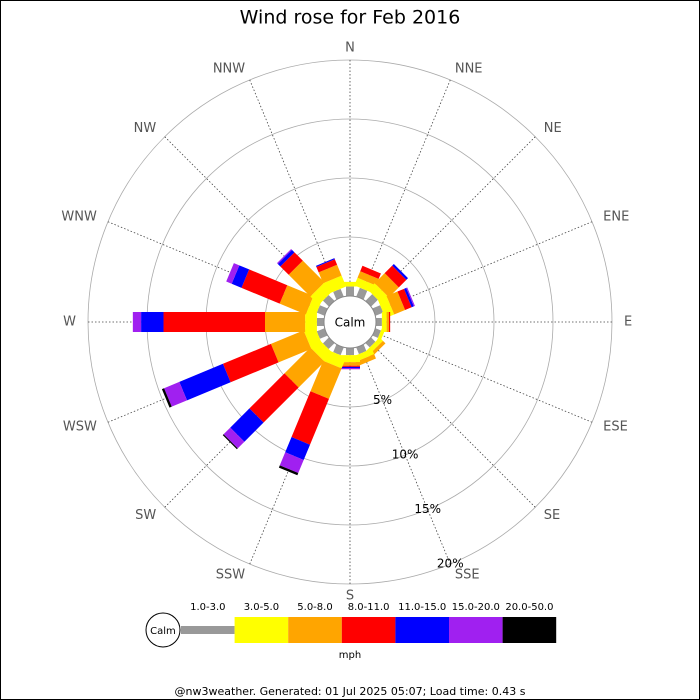  I want to click on legend-label: 3.0-5.0, so click(261, 607).